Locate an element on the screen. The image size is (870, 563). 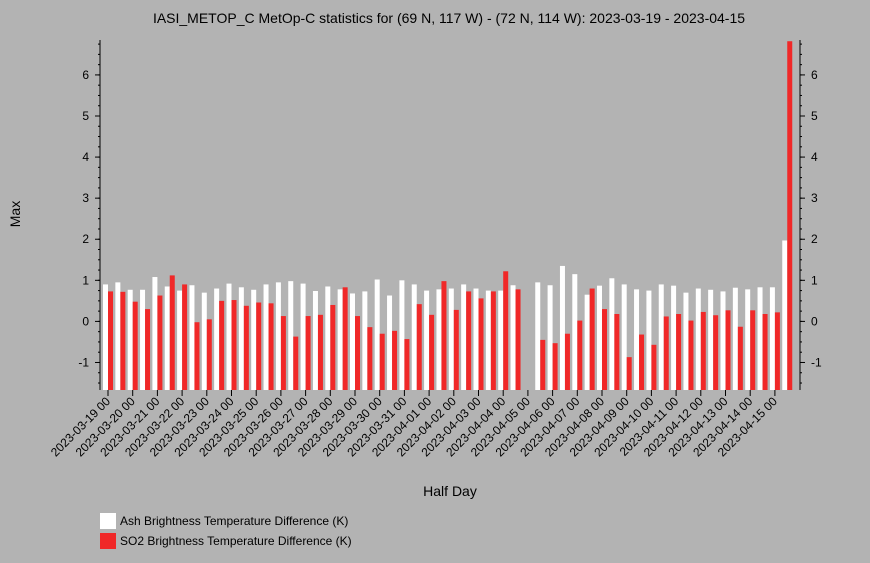
y-tick-label: 5 is located at coordinates (85, 116).